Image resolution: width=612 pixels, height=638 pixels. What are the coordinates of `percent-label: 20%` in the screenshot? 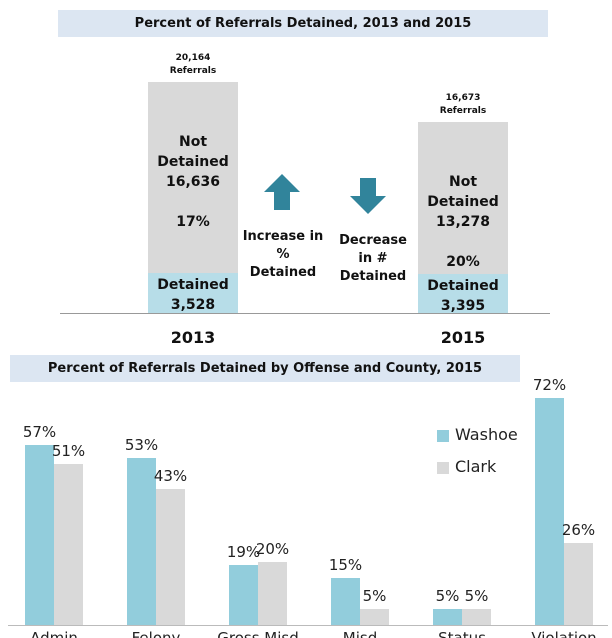 It's located at (463, 261).